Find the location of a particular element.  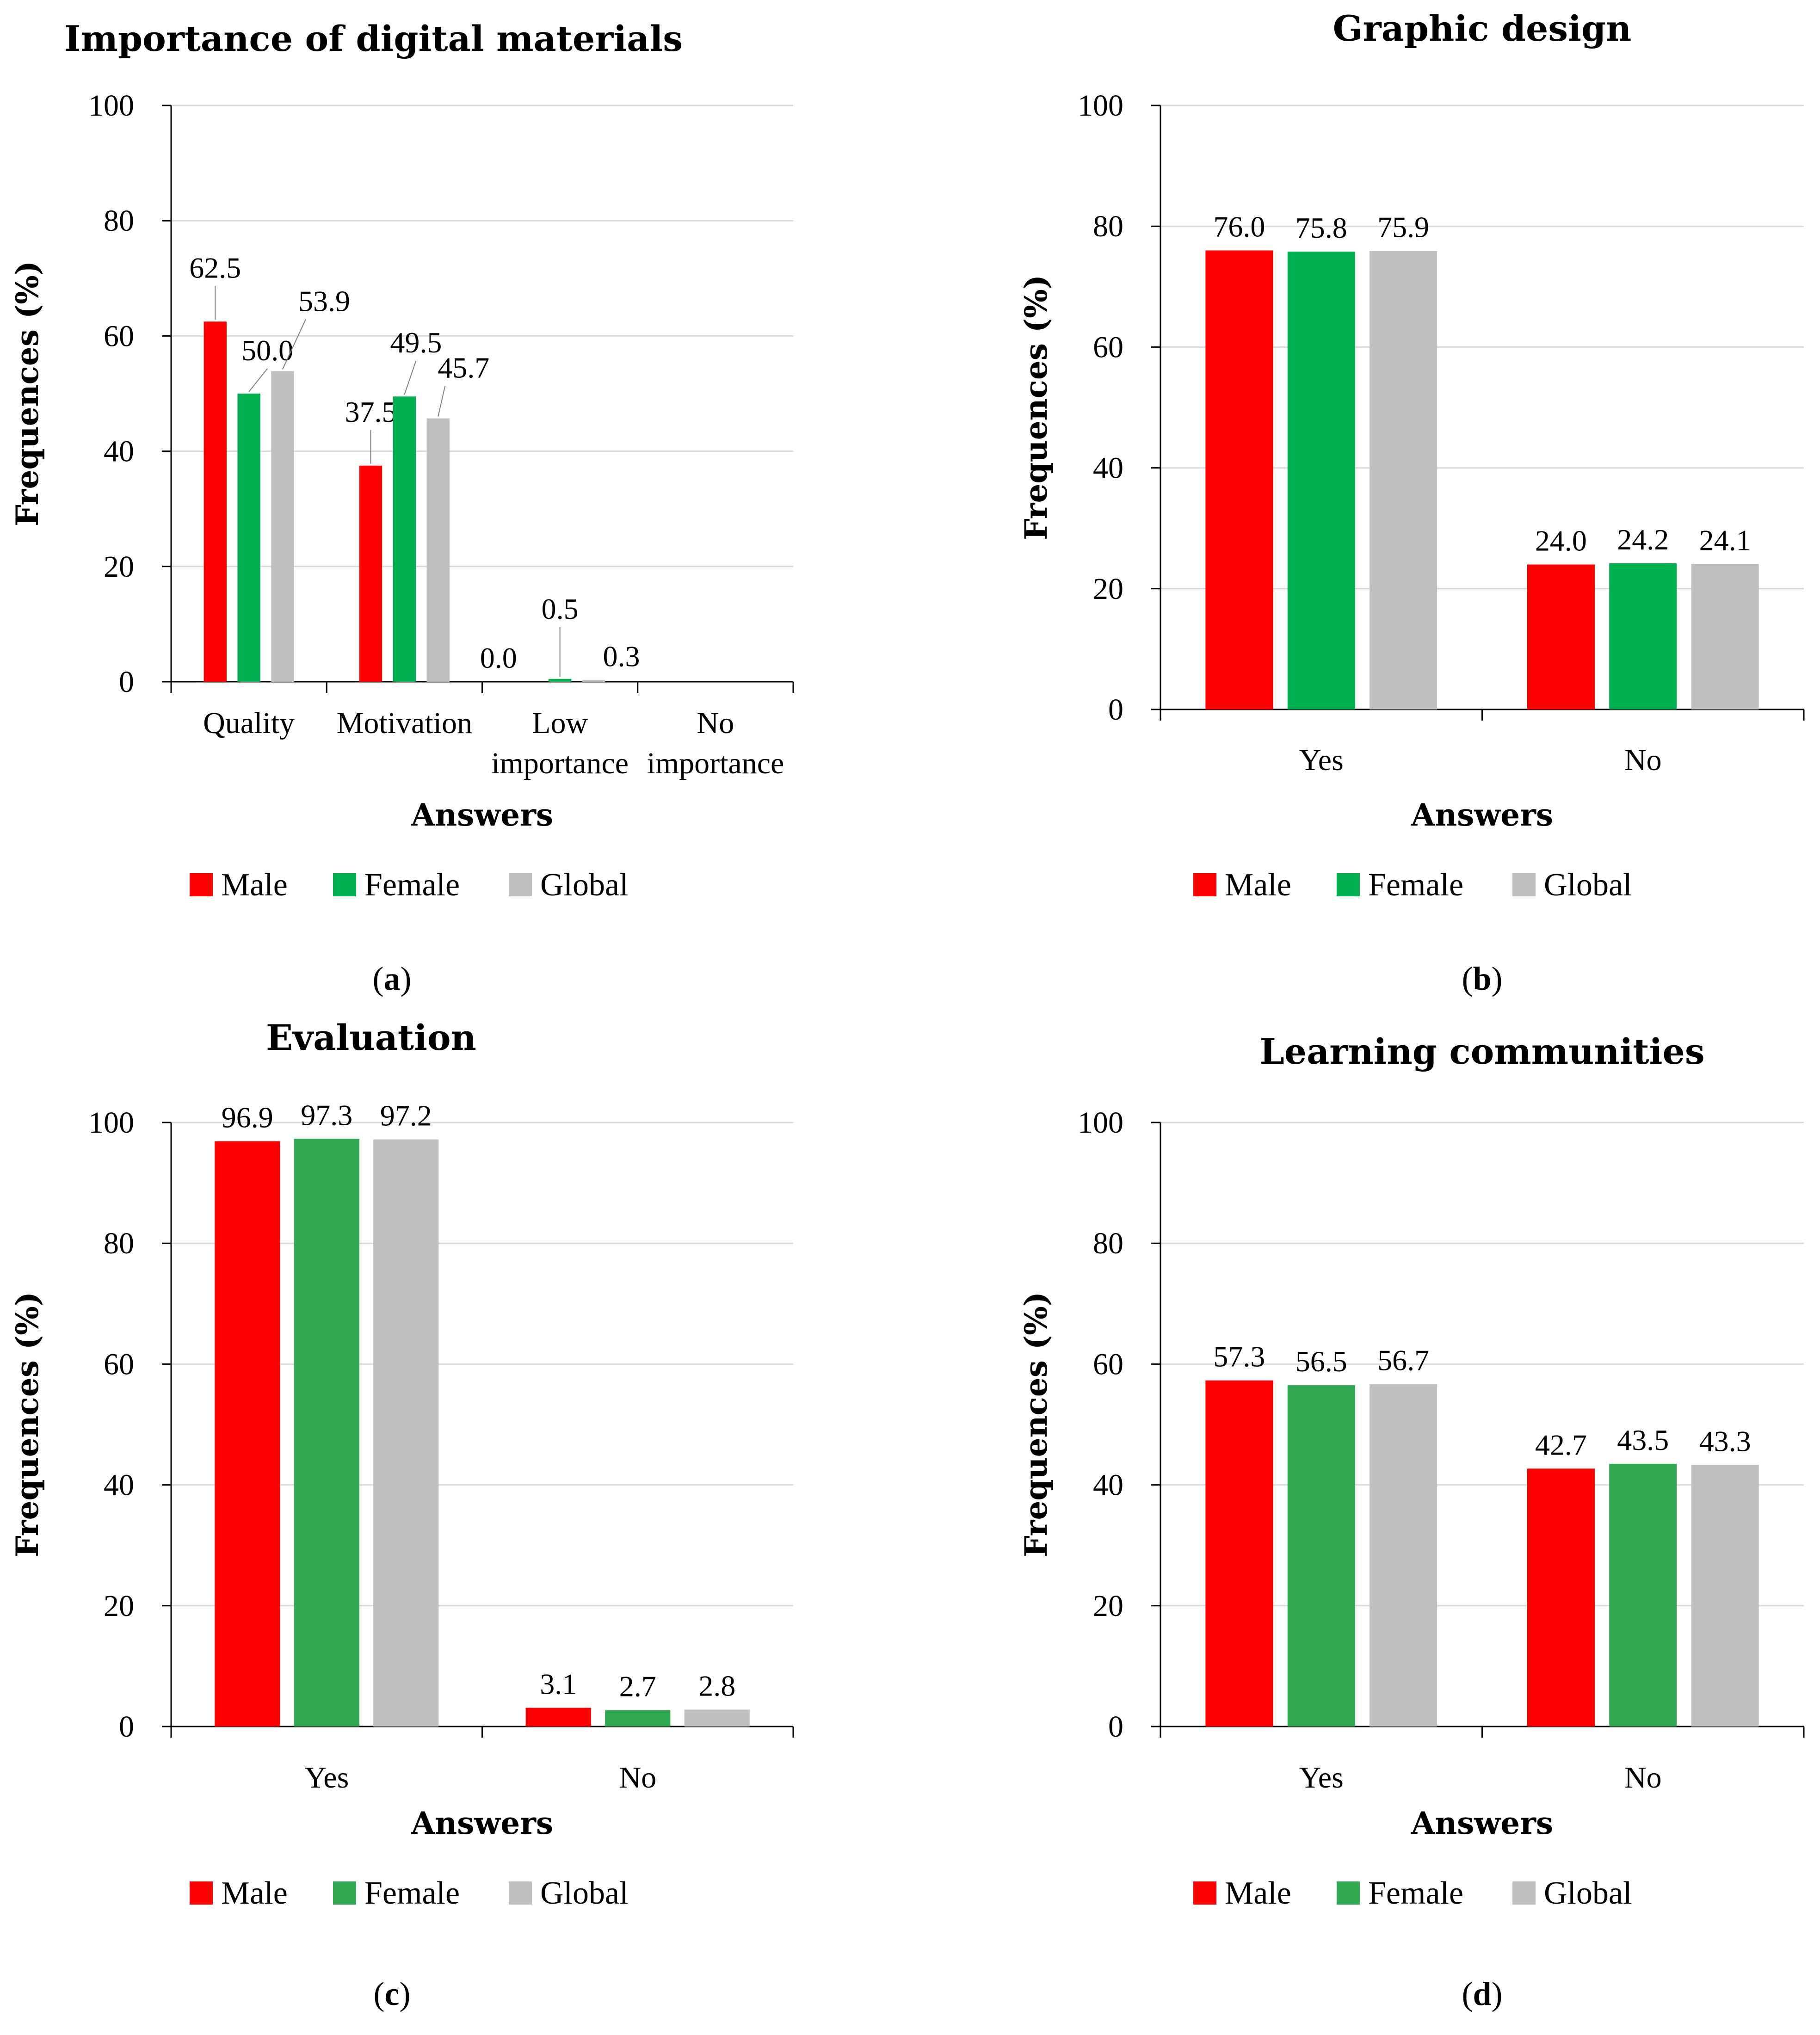

data-label-global-no: 2.8 is located at coordinates (716, 1686).